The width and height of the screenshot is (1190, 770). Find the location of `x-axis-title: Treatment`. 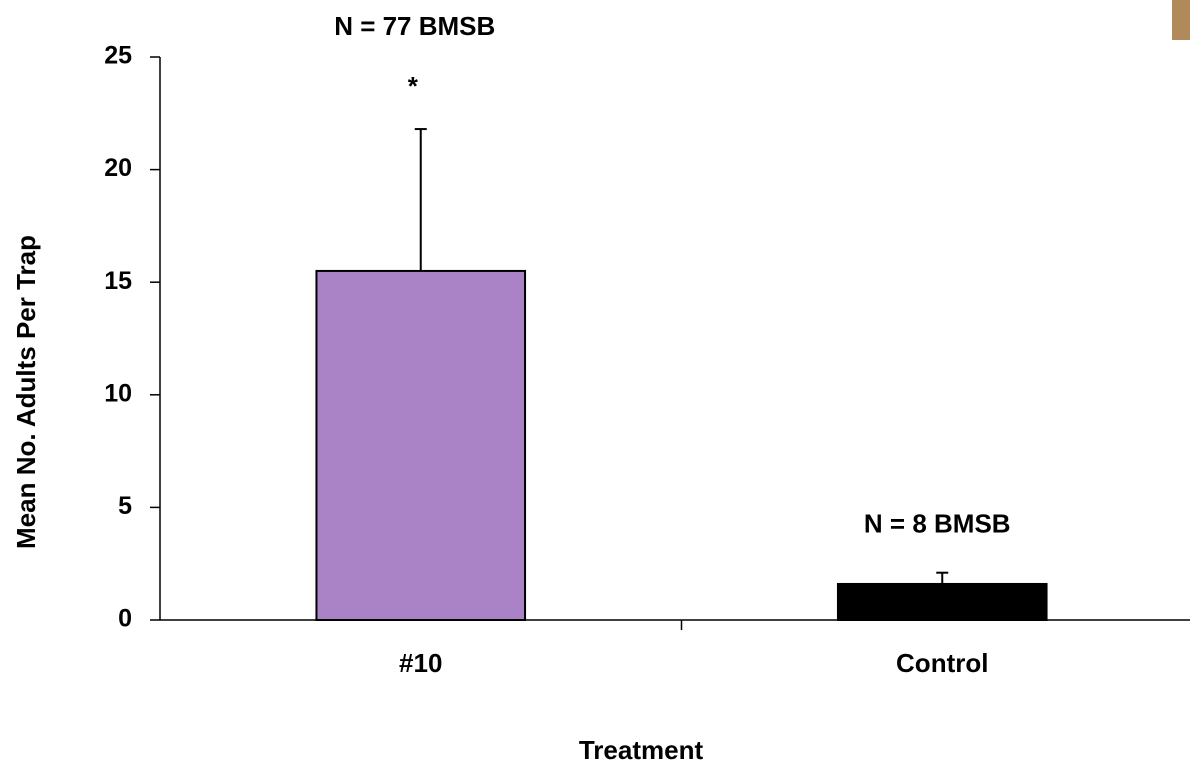

x-axis-title: Treatment is located at coordinates (641, 750).